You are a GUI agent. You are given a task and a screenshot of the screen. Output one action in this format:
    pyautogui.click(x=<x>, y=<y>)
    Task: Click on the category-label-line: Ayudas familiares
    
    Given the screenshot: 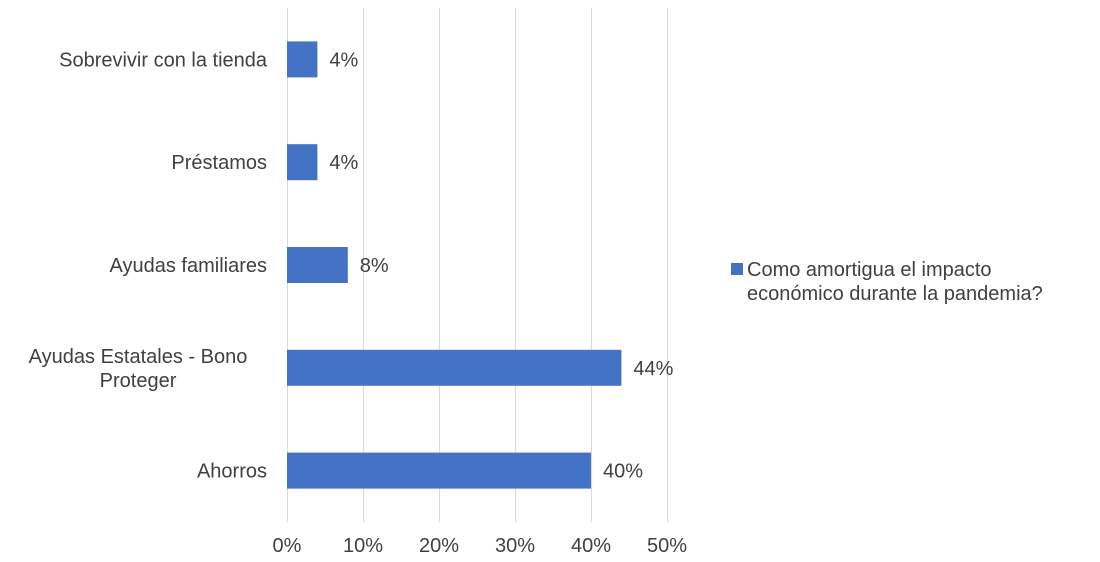 What is the action you would take?
    pyautogui.click(x=188, y=266)
    